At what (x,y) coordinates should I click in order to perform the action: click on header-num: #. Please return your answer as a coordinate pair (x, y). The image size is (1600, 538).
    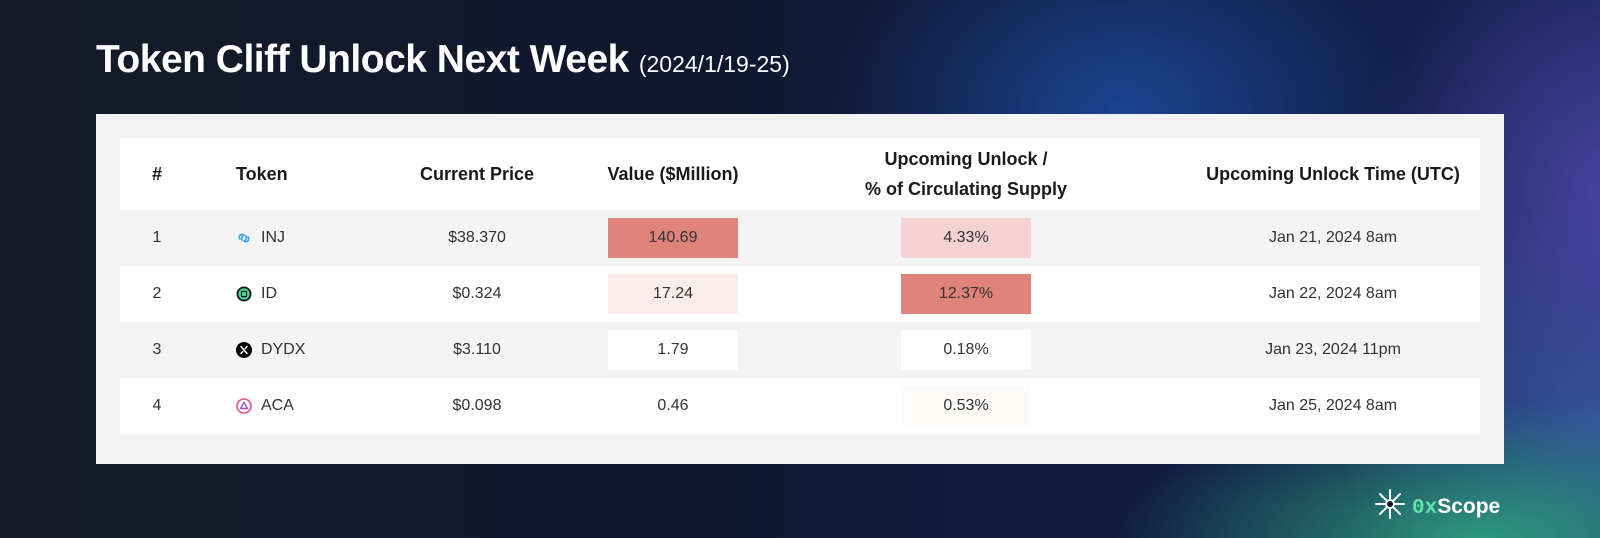
    Looking at the image, I should click on (156, 173).